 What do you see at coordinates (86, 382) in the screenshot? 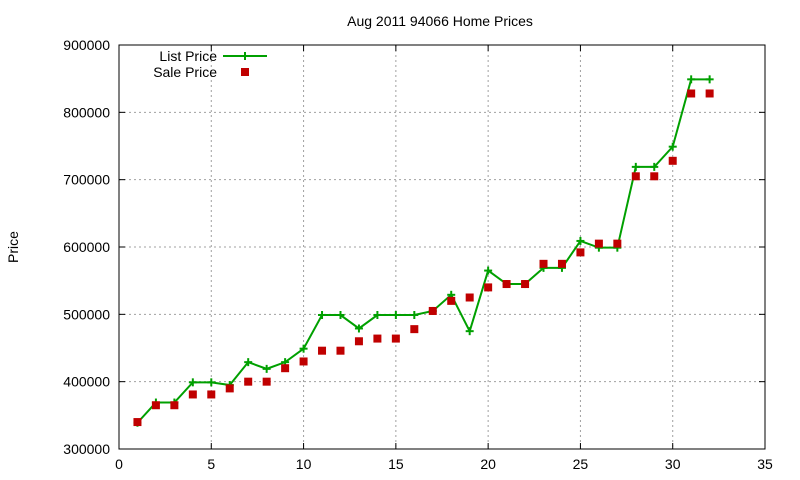
I see `y-tick-label: 400000` at bounding box center [86, 382].